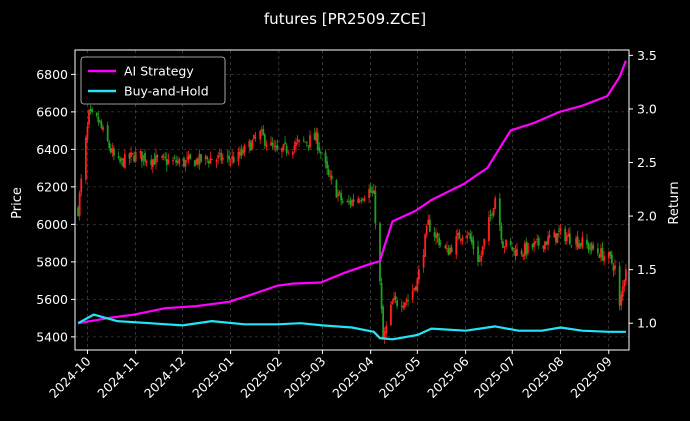 The image size is (690, 421). I want to click on x-tick-label: 2025-03, so click(305, 378).